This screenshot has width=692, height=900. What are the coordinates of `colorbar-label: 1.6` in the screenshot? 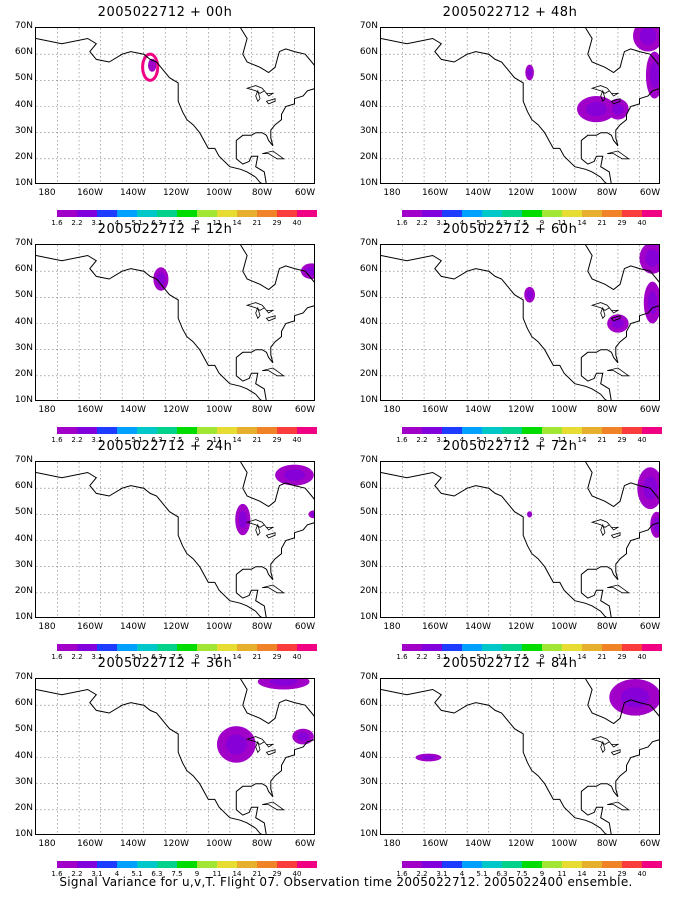 It's located at (57, 223).